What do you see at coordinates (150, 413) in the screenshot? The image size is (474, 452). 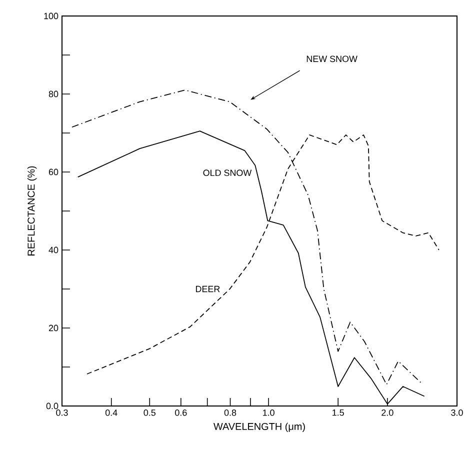 I see `x-tick-label: 0.5` at bounding box center [150, 413].